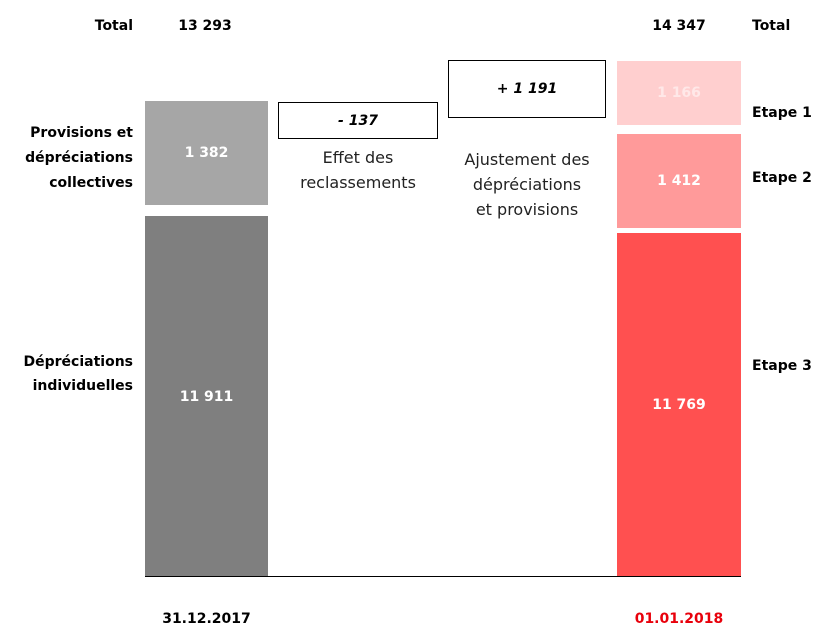  I want to click on adjustment-label: reclassements, so click(358, 182).